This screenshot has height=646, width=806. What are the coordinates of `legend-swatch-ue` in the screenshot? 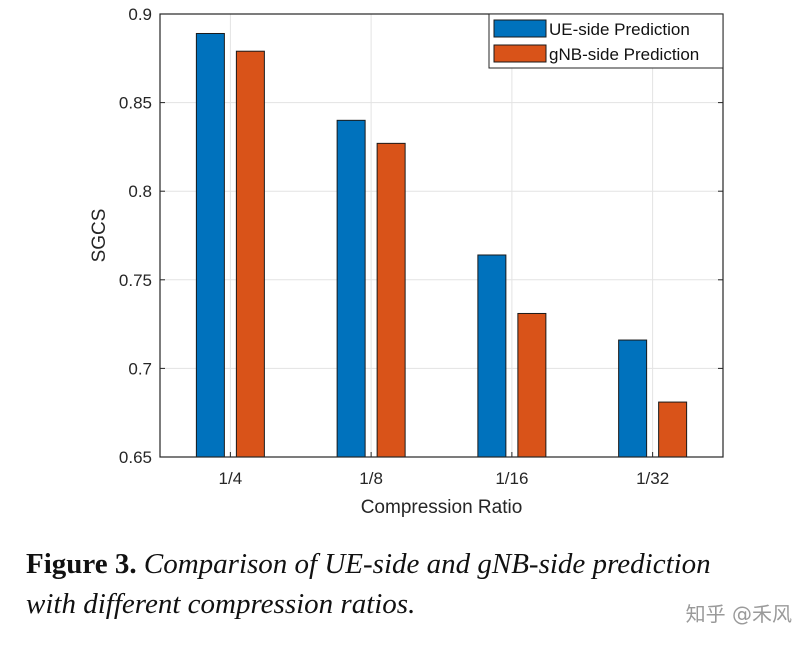 It's located at (520, 28).